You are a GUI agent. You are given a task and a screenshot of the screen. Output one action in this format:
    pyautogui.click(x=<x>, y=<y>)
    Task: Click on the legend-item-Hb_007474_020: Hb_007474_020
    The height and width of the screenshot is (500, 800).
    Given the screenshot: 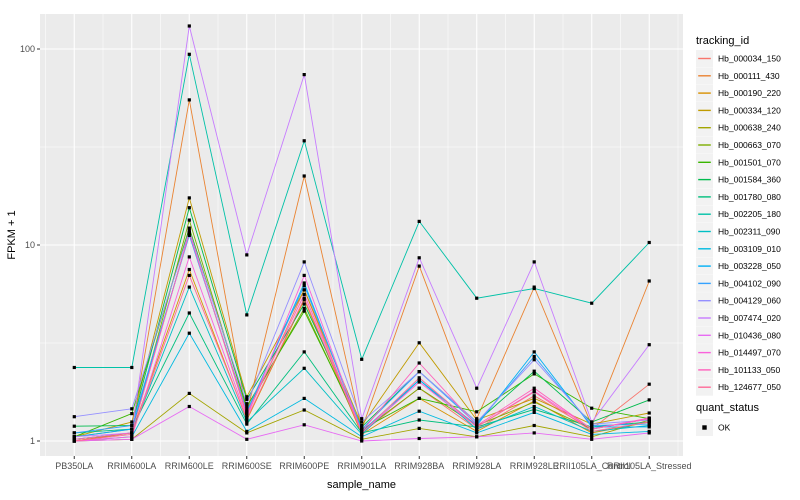 What is the action you would take?
    pyautogui.click(x=738, y=318)
    